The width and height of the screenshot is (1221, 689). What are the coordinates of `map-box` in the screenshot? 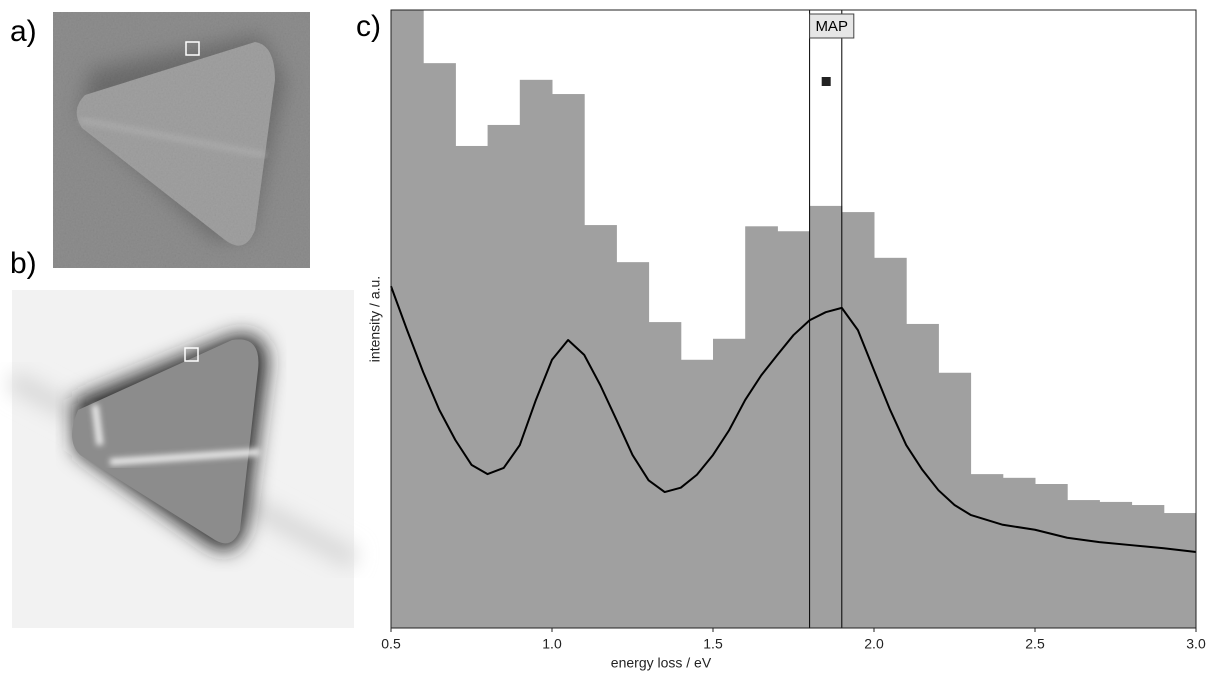 It's located at (832, 26).